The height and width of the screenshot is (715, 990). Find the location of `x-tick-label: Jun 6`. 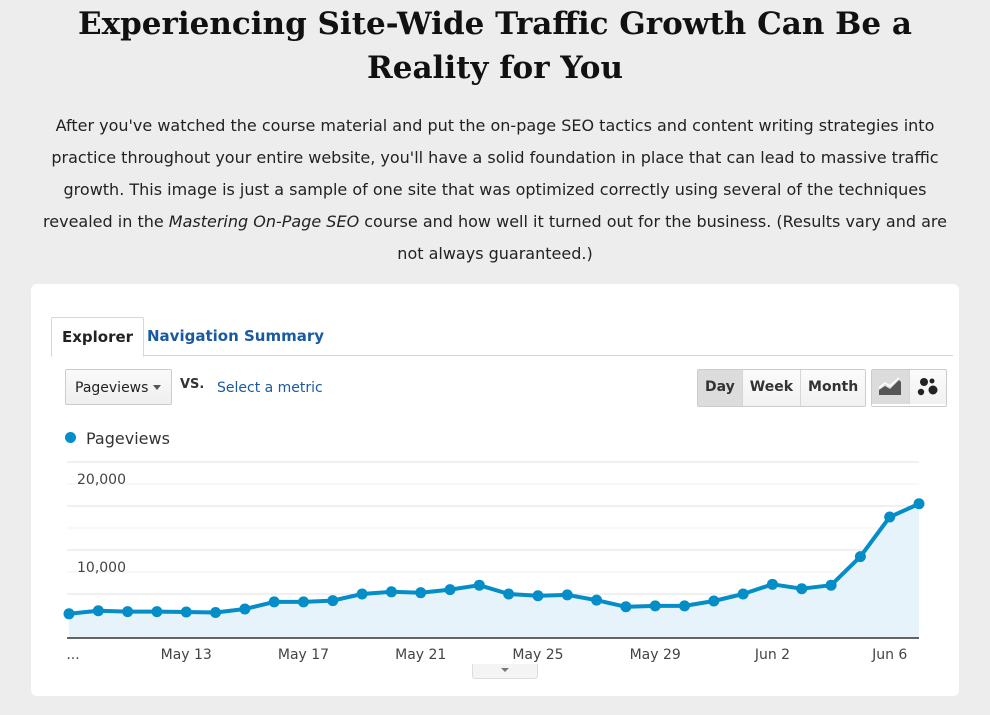

x-tick-label: Jun 6 is located at coordinates (889, 655).